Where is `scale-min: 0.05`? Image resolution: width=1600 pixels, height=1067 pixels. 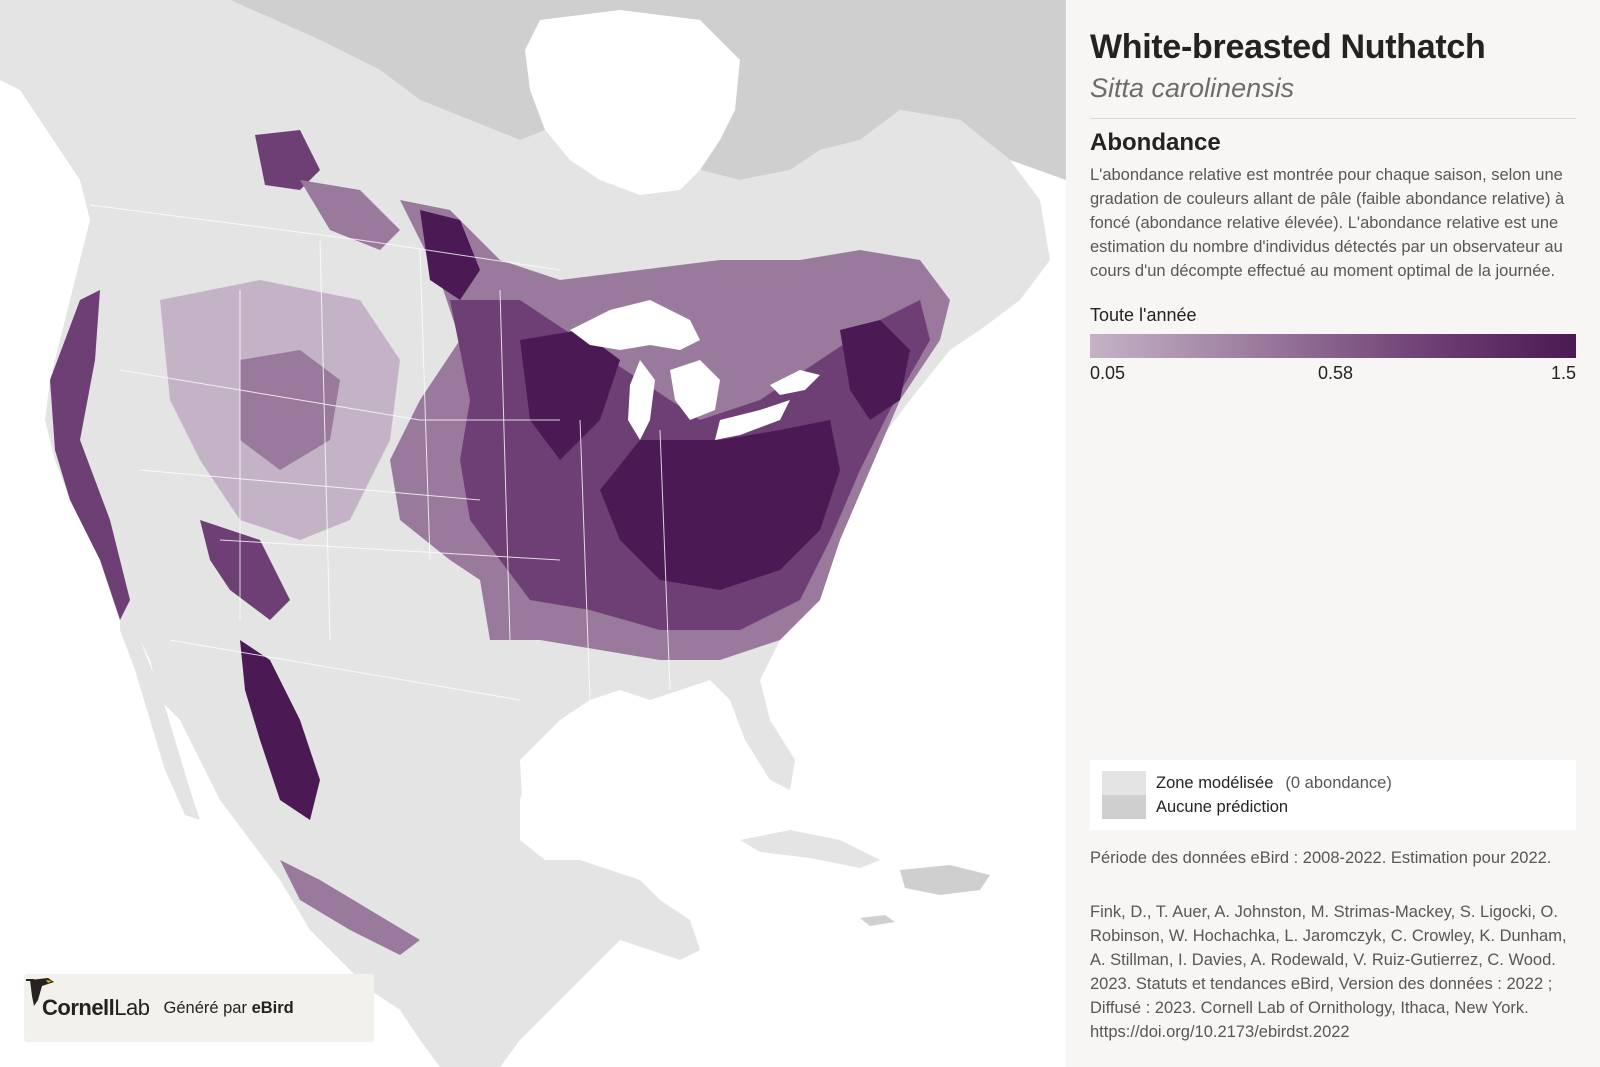 scale-min: 0.05 is located at coordinates (1108, 373).